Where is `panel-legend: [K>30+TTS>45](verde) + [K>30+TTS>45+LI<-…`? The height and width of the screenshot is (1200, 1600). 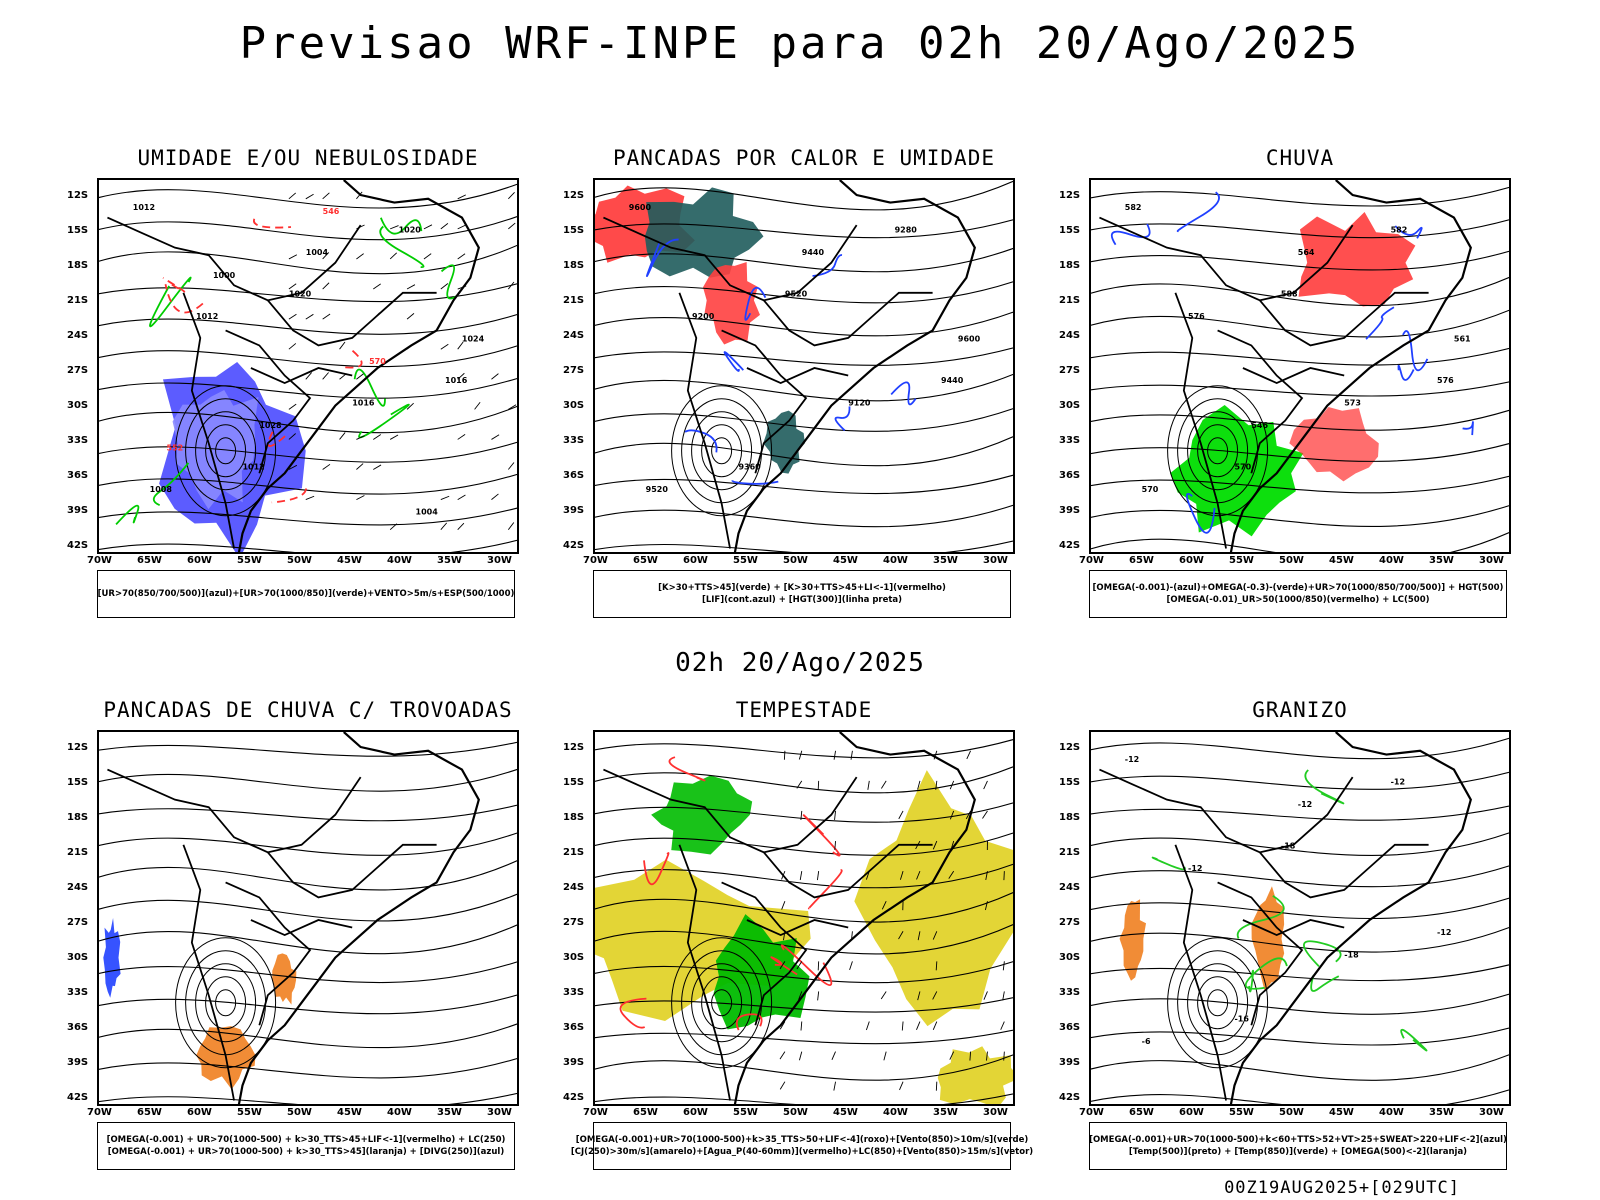
panel-legend: [K>30+TTS>45](verde) + [K>30+TTS>45+LI<-… is located at coordinates (802, 594).